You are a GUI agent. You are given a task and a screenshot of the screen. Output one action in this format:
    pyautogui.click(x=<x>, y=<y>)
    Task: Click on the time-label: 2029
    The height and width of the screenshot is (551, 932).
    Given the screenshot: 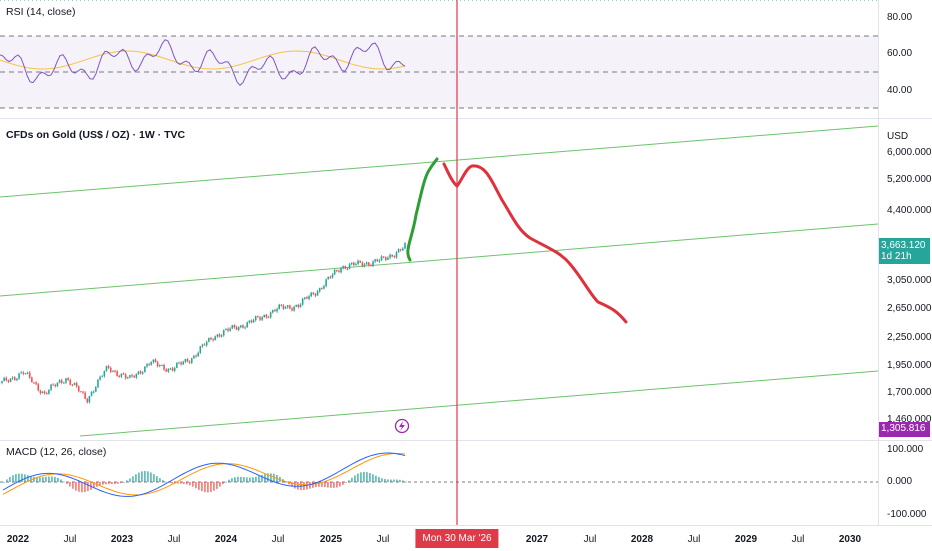 What is the action you would take?
    pyautogui.click(x=746, y=539)
    